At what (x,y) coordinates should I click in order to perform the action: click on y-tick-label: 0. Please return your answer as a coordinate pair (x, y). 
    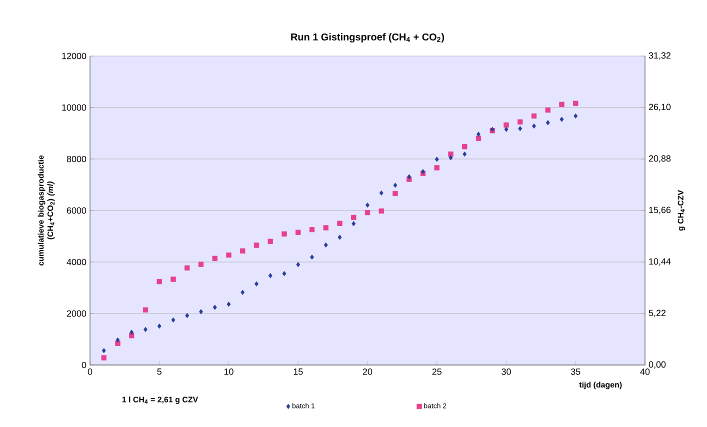
    Looking at the image, I should click on (84, 365).